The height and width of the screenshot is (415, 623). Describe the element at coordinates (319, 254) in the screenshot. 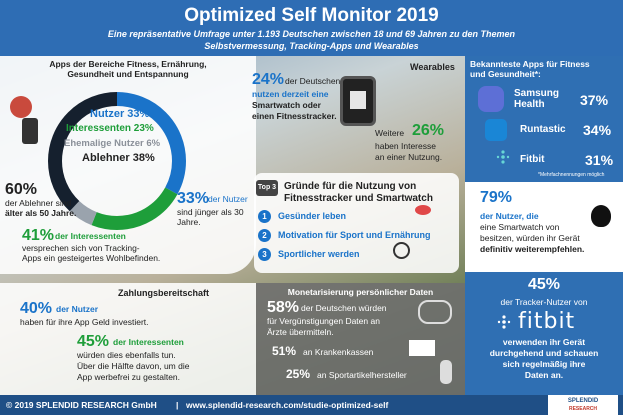

I see `gruende-item-text: Sportlicher werden` at that location.